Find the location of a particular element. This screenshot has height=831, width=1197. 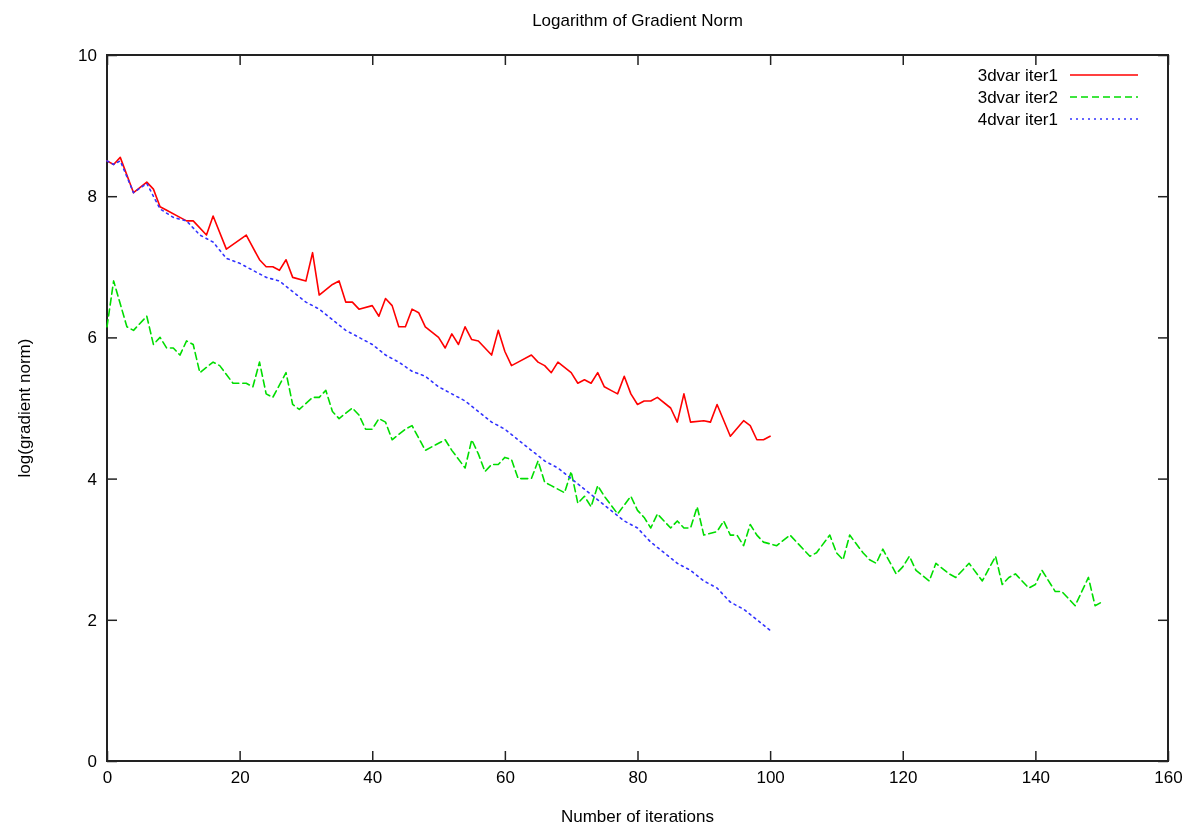

y-tick-label: 0 is located at coordinates (92, 761).